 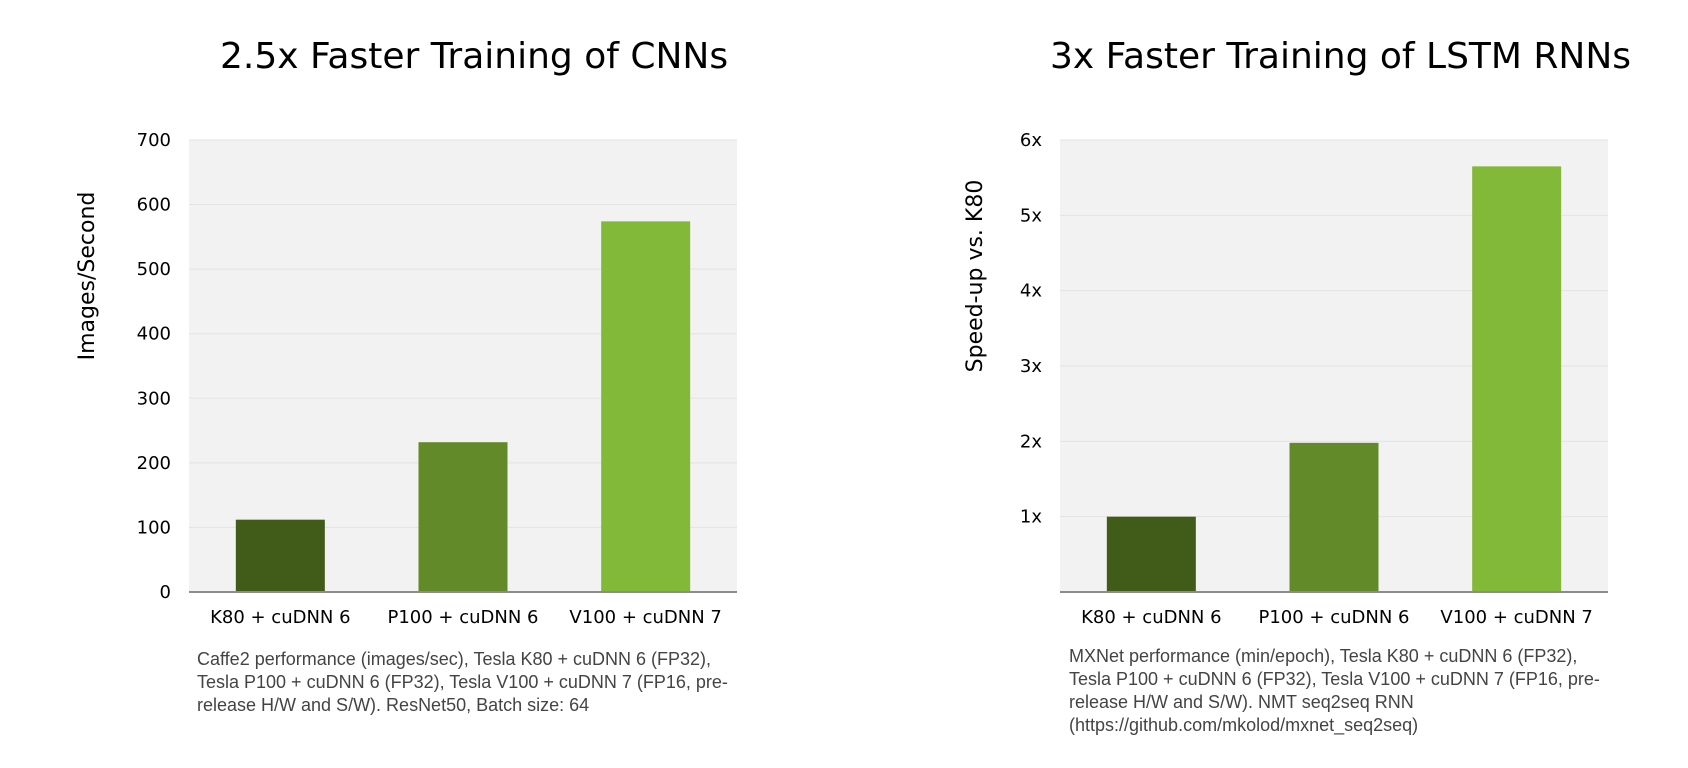 I want to click on y-axis-label: Images/Second, so click(x=87, y=276).